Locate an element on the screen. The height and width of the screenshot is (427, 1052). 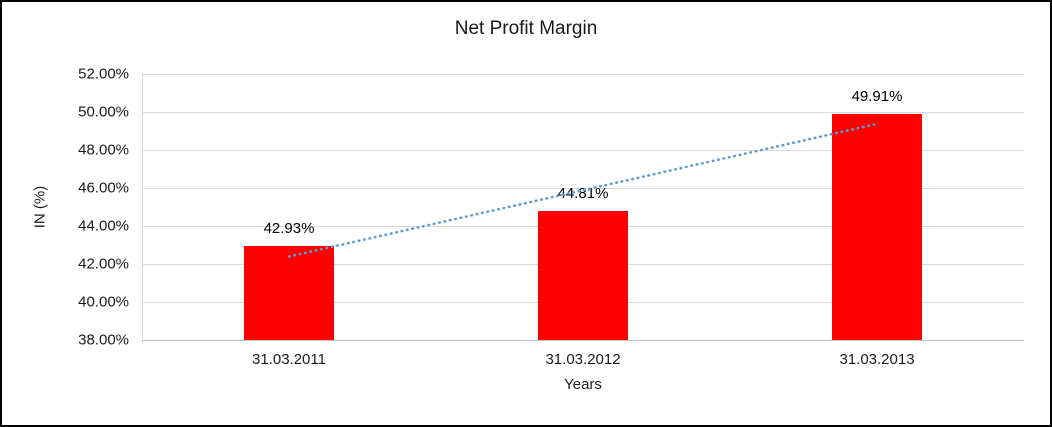
y-tick-label: 40.00% is located at coordinates (103, 302).